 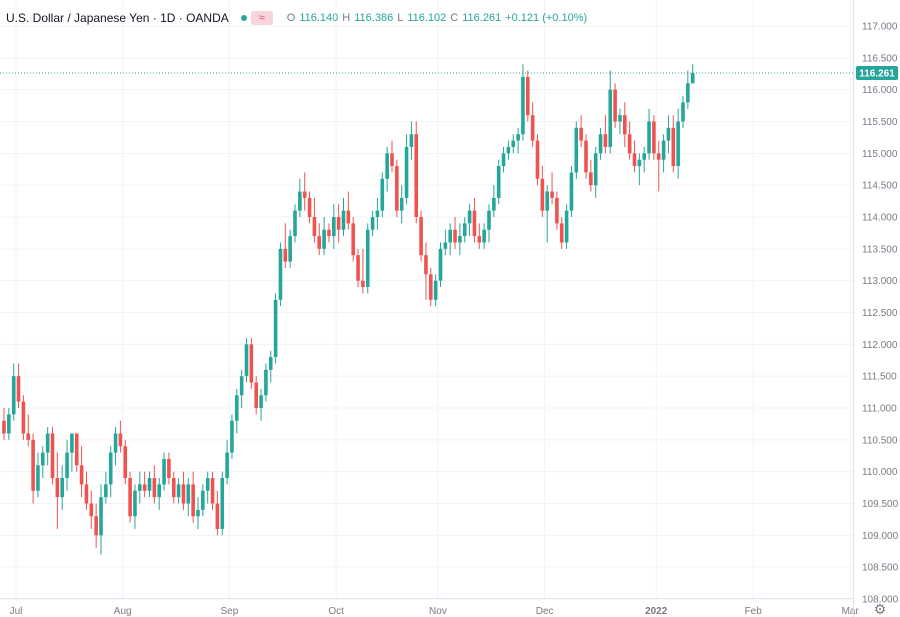 What do you see at coordinates (16, 611) in the screenshot?
I see `x-tick-label: Jul` at bounding box center [16, 611].